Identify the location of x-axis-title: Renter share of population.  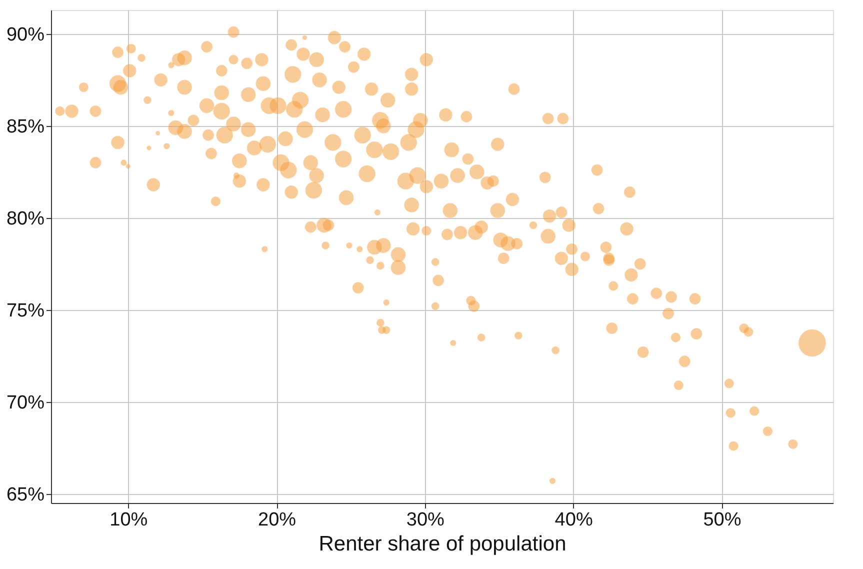
(442, 544).